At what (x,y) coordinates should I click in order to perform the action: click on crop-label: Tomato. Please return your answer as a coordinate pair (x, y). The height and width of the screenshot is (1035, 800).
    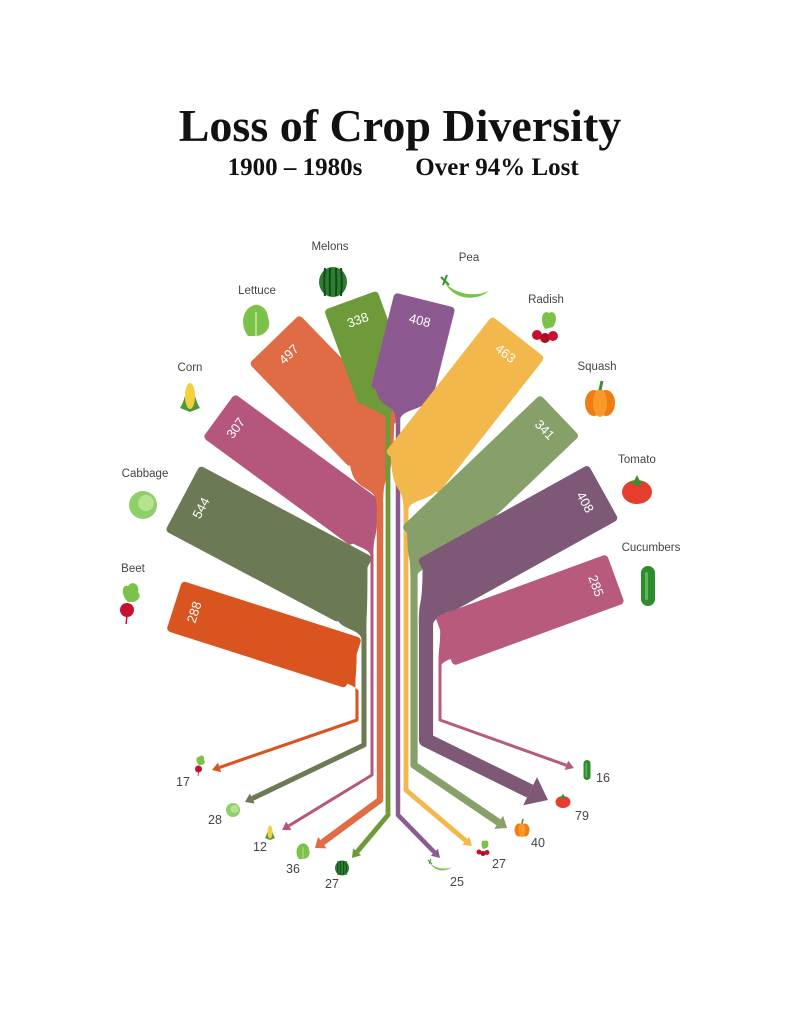
    Looking at the image, I should click on (637, 460).